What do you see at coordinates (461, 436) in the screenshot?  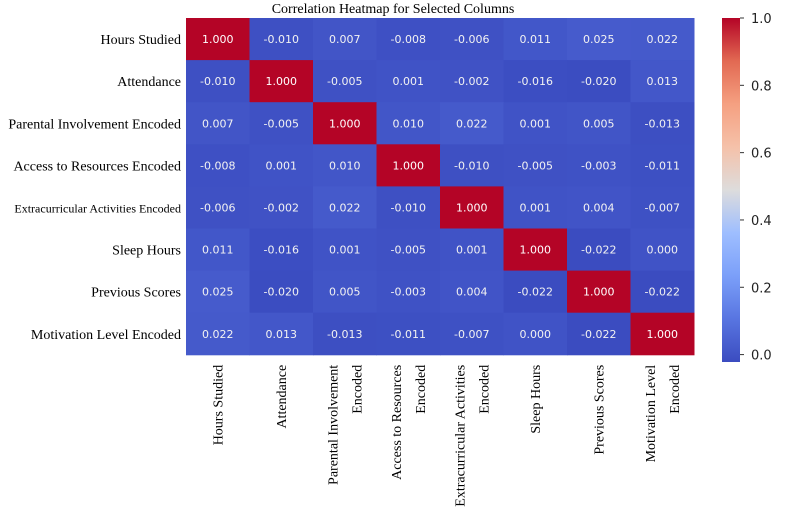 I see `column-label-line: Extracurricular Activities` at bounding box center [461, 436].